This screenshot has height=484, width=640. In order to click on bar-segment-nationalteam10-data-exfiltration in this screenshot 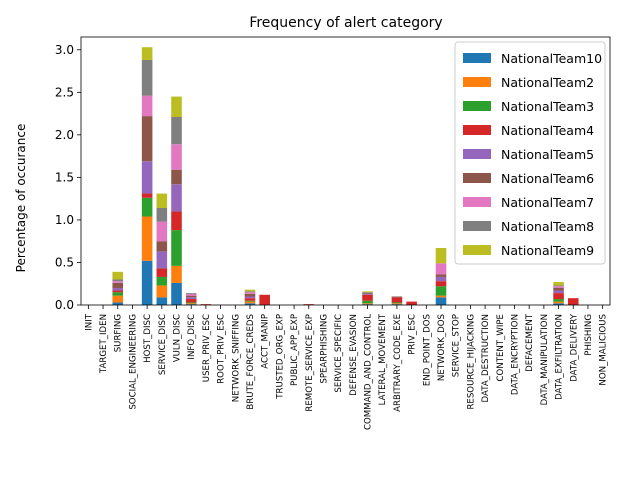, I will do `click(558, 304)`.